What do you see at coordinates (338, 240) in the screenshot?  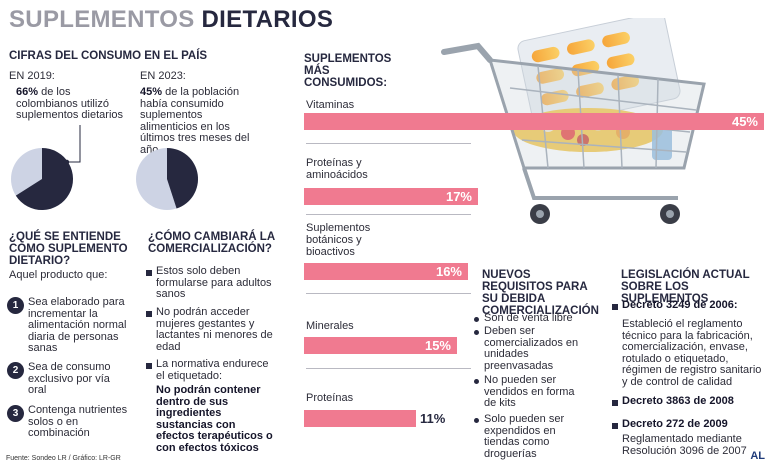 I see `bar-label-botanicos: Suplementos botánicos y bioactivos` at bounding box center [338, 240].